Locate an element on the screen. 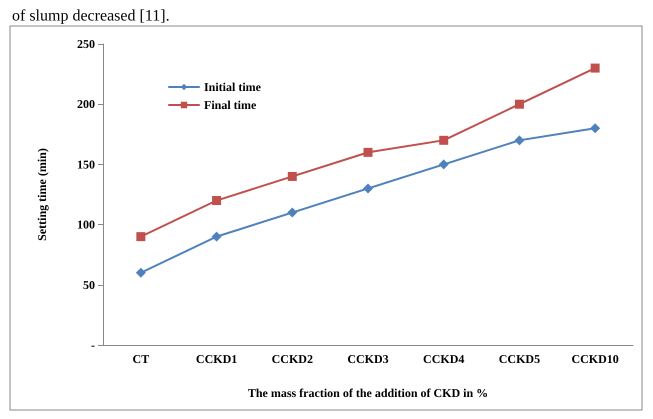  y-axis-title: Setting time (min) is located at coordinates (42, 194).